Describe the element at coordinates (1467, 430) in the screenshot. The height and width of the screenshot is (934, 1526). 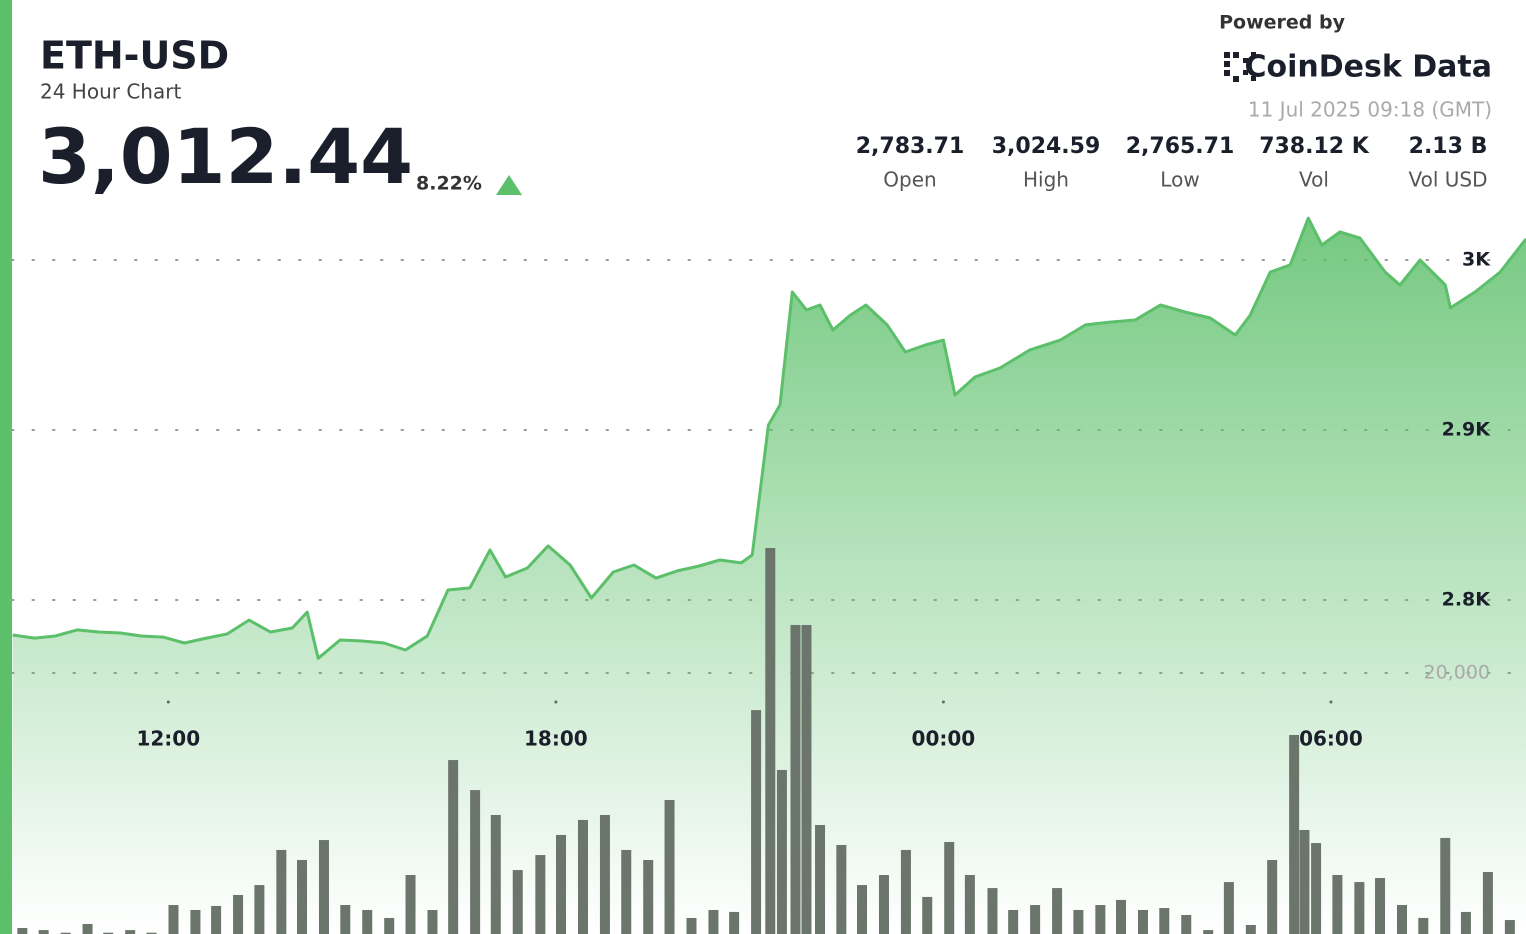
I see `y-tick-label: 2.9K` at that location.